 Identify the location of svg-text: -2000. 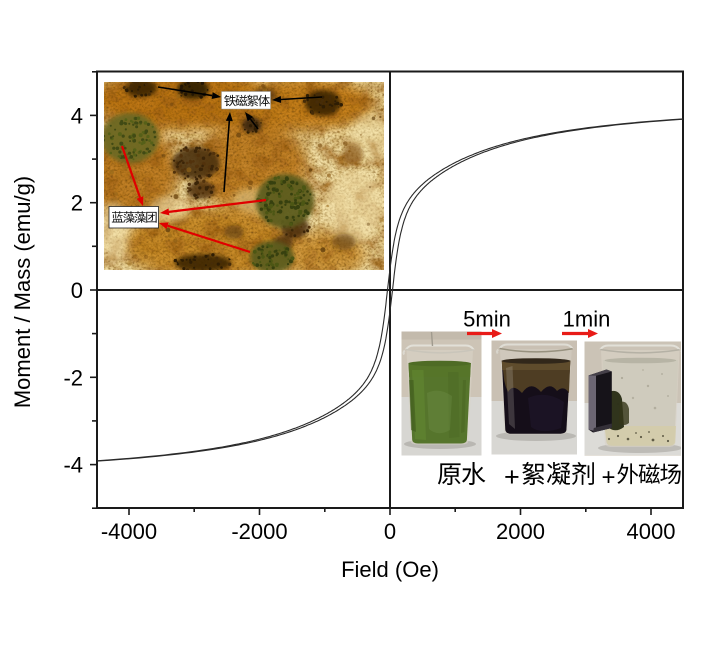
(259, 531).